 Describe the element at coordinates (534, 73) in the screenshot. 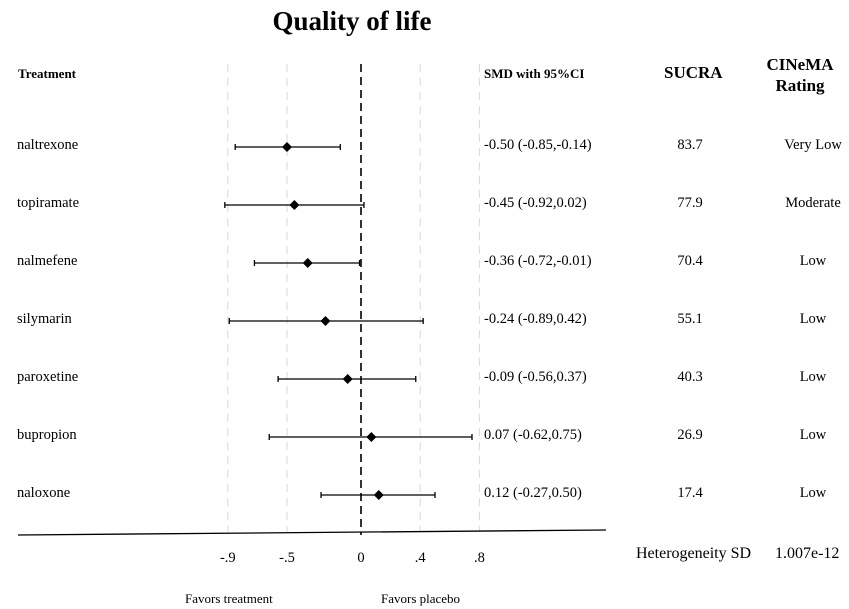

I see `header-smd: SMD with 95%CI` at that location.